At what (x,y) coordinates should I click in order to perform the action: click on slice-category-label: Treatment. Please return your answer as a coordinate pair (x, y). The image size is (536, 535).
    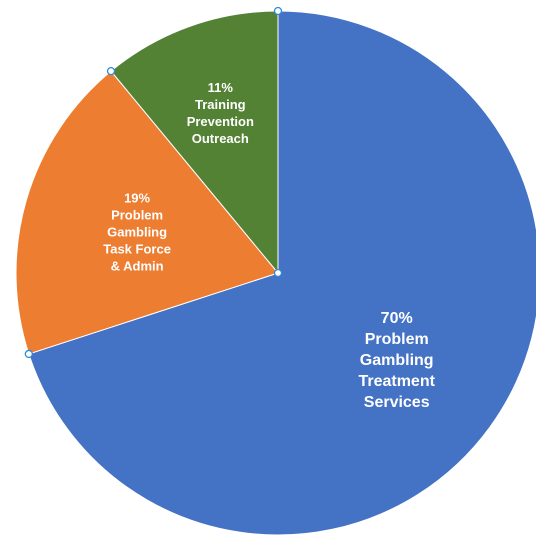
    Looking at the image, I should click on (396, 381).